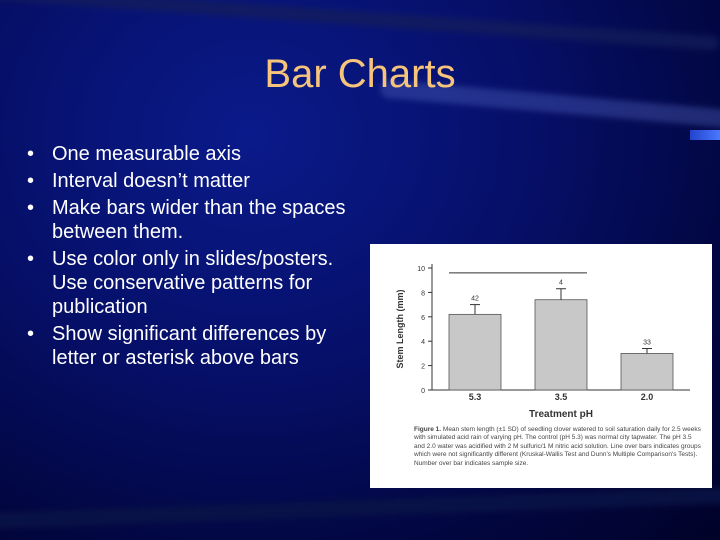 The height and width of the screenshot is (540, 720). What do you see at coordinates (705, 135) in the screenshot?
I see `accent-bar` at bounding box center [705, 135].